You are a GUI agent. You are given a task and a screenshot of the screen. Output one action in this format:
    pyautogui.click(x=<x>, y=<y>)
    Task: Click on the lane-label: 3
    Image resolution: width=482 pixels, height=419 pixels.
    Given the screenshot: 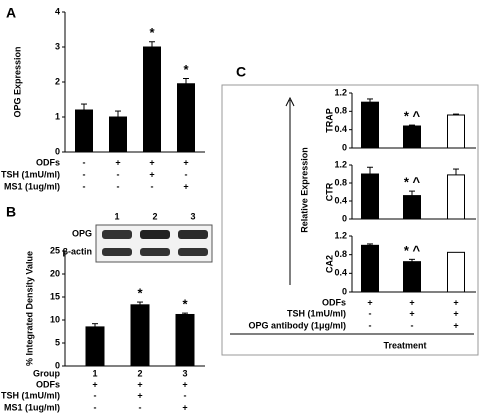 What is the action you would take?
    pyautogui.click(x=192, y=216)
    